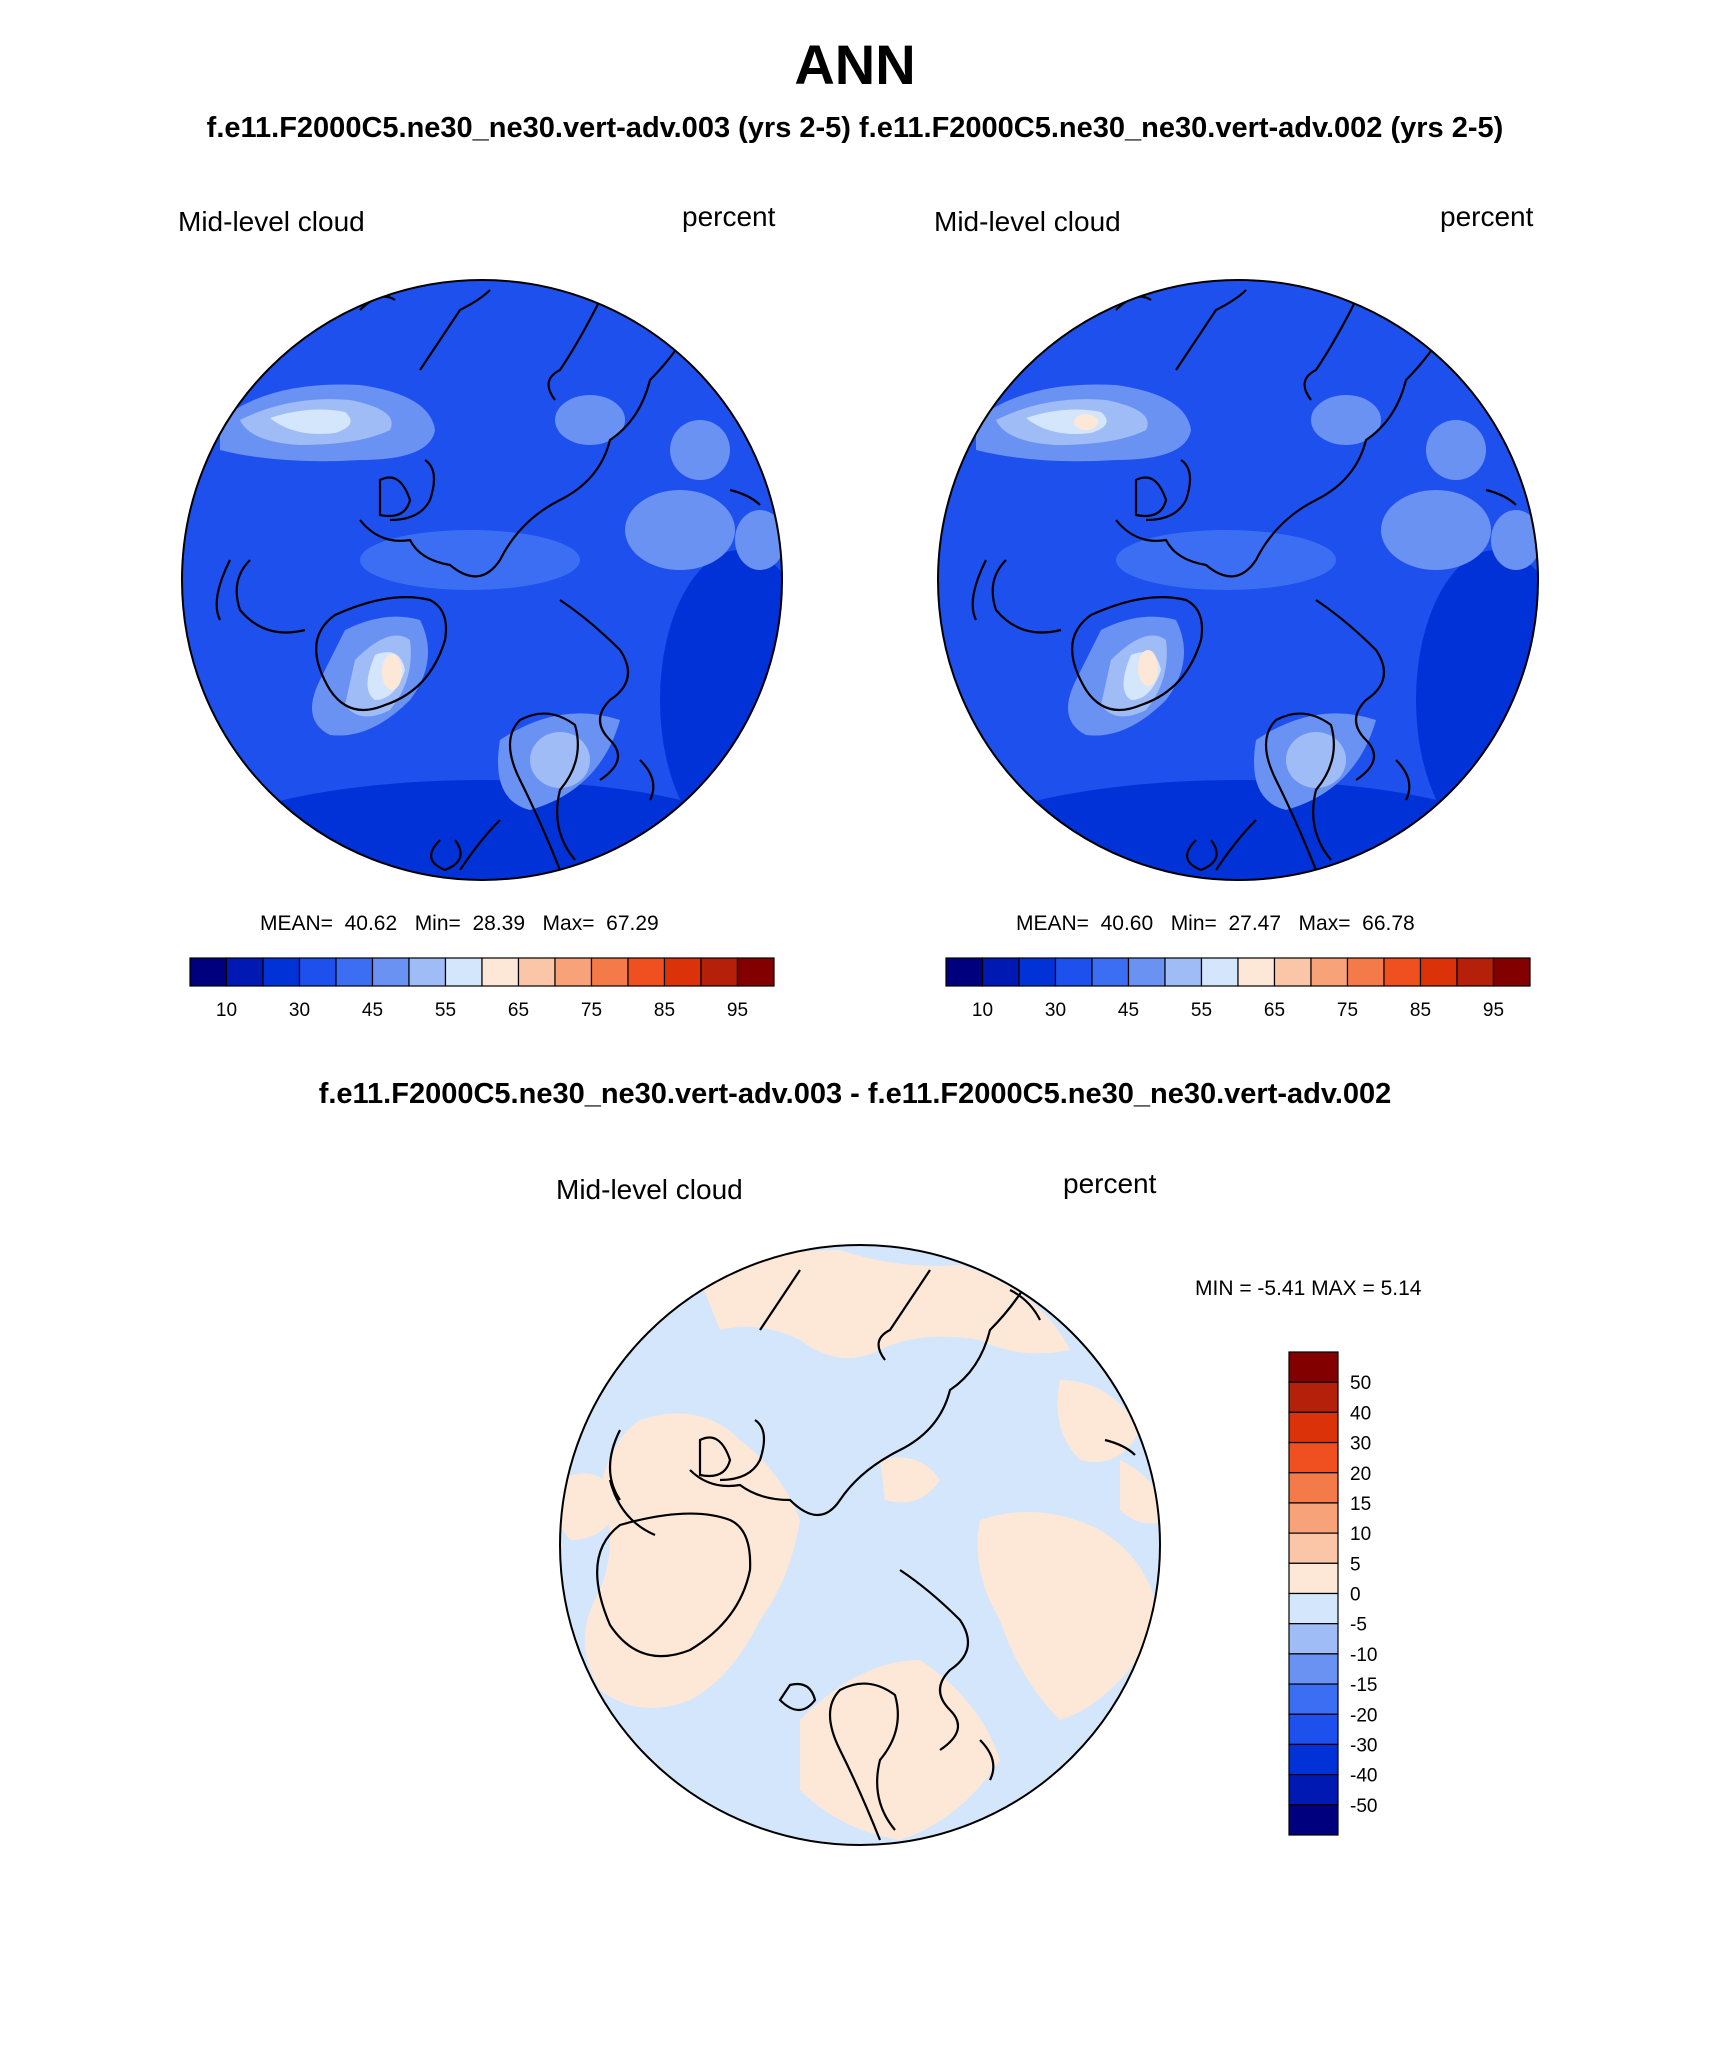 The image size is (1710, 2061). I want to click on cbar1-tick-label: 75, so click(591, 1010).